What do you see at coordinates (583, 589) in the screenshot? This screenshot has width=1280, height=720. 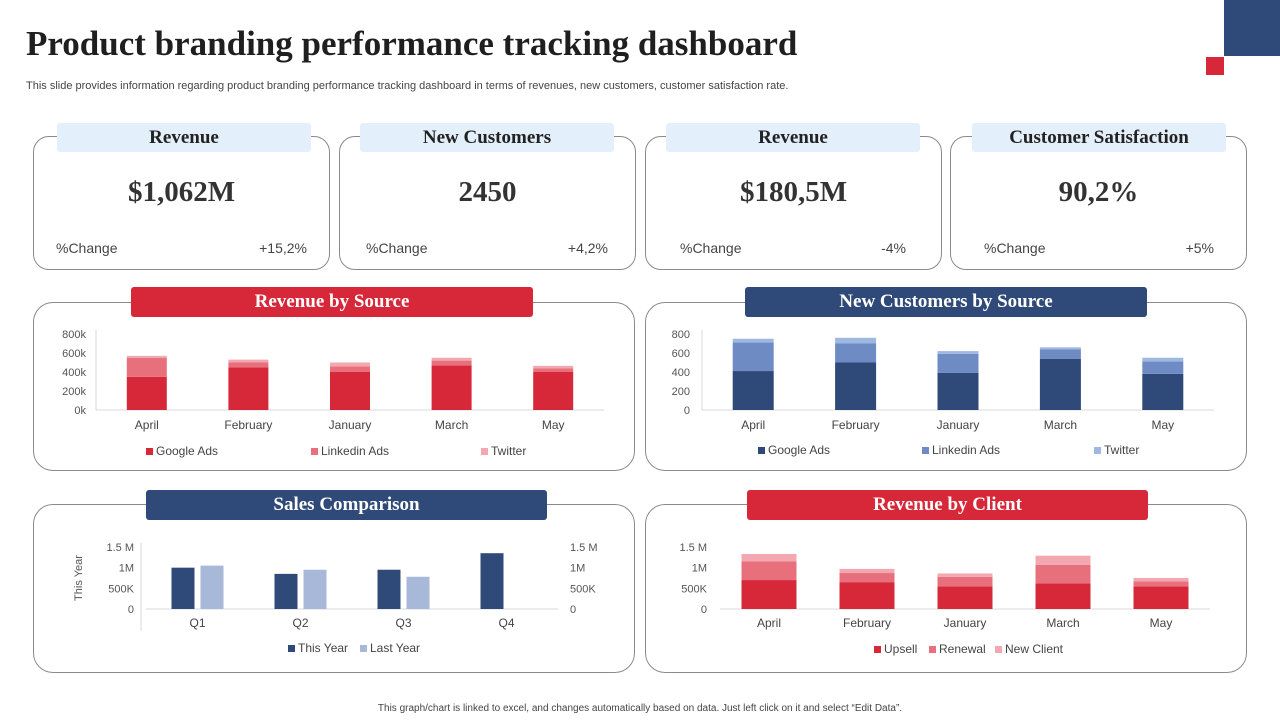 I see `y-tick-label-right: 500K` at bounding box center [583, 589].